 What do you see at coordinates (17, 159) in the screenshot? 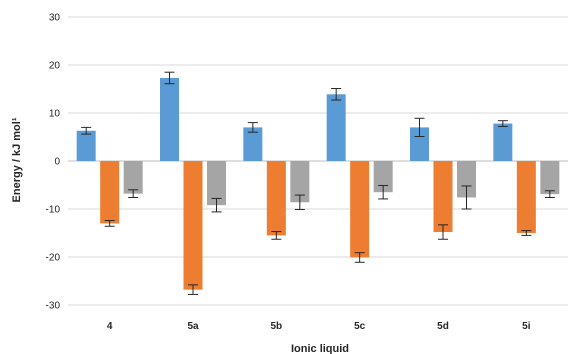
I see `y-axis-title: Energy / kJ mol¹` at bounding box center [17, 159].